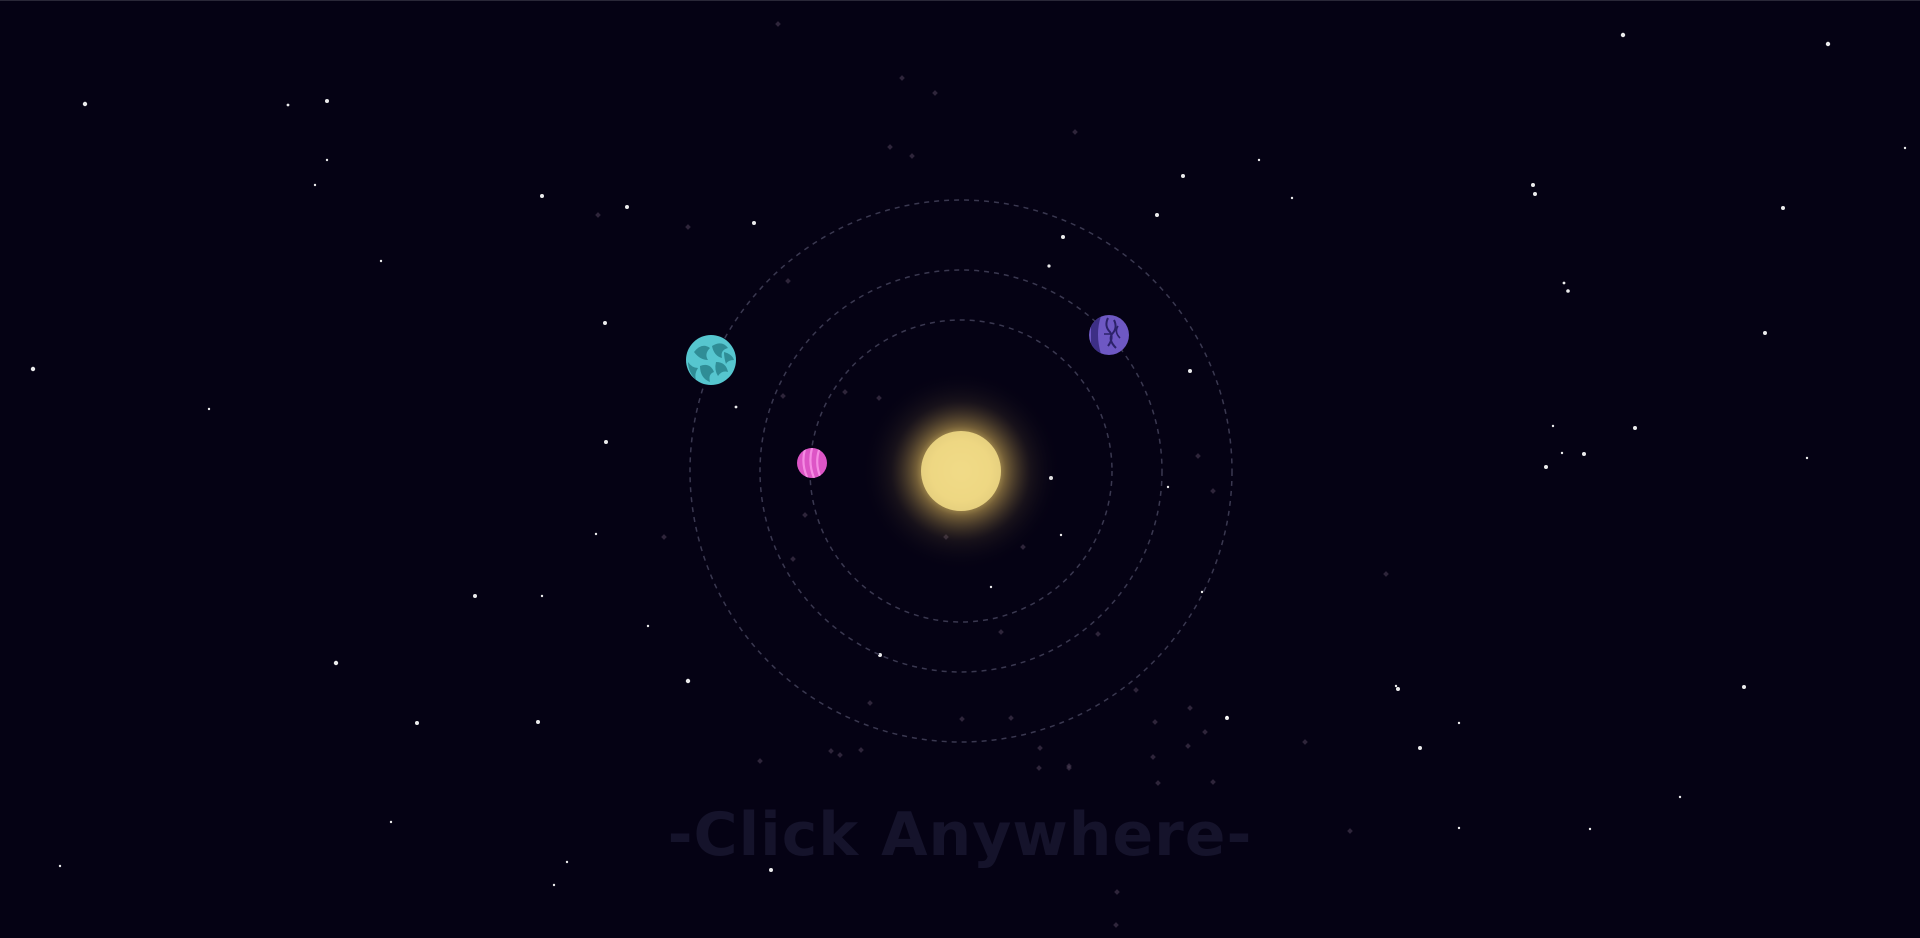 The image size is (1920, 938). What do you see at coordinates (1109, 335) in the screenshot?
I see `purple-planet-icon` at bounding box center [1109, 335].